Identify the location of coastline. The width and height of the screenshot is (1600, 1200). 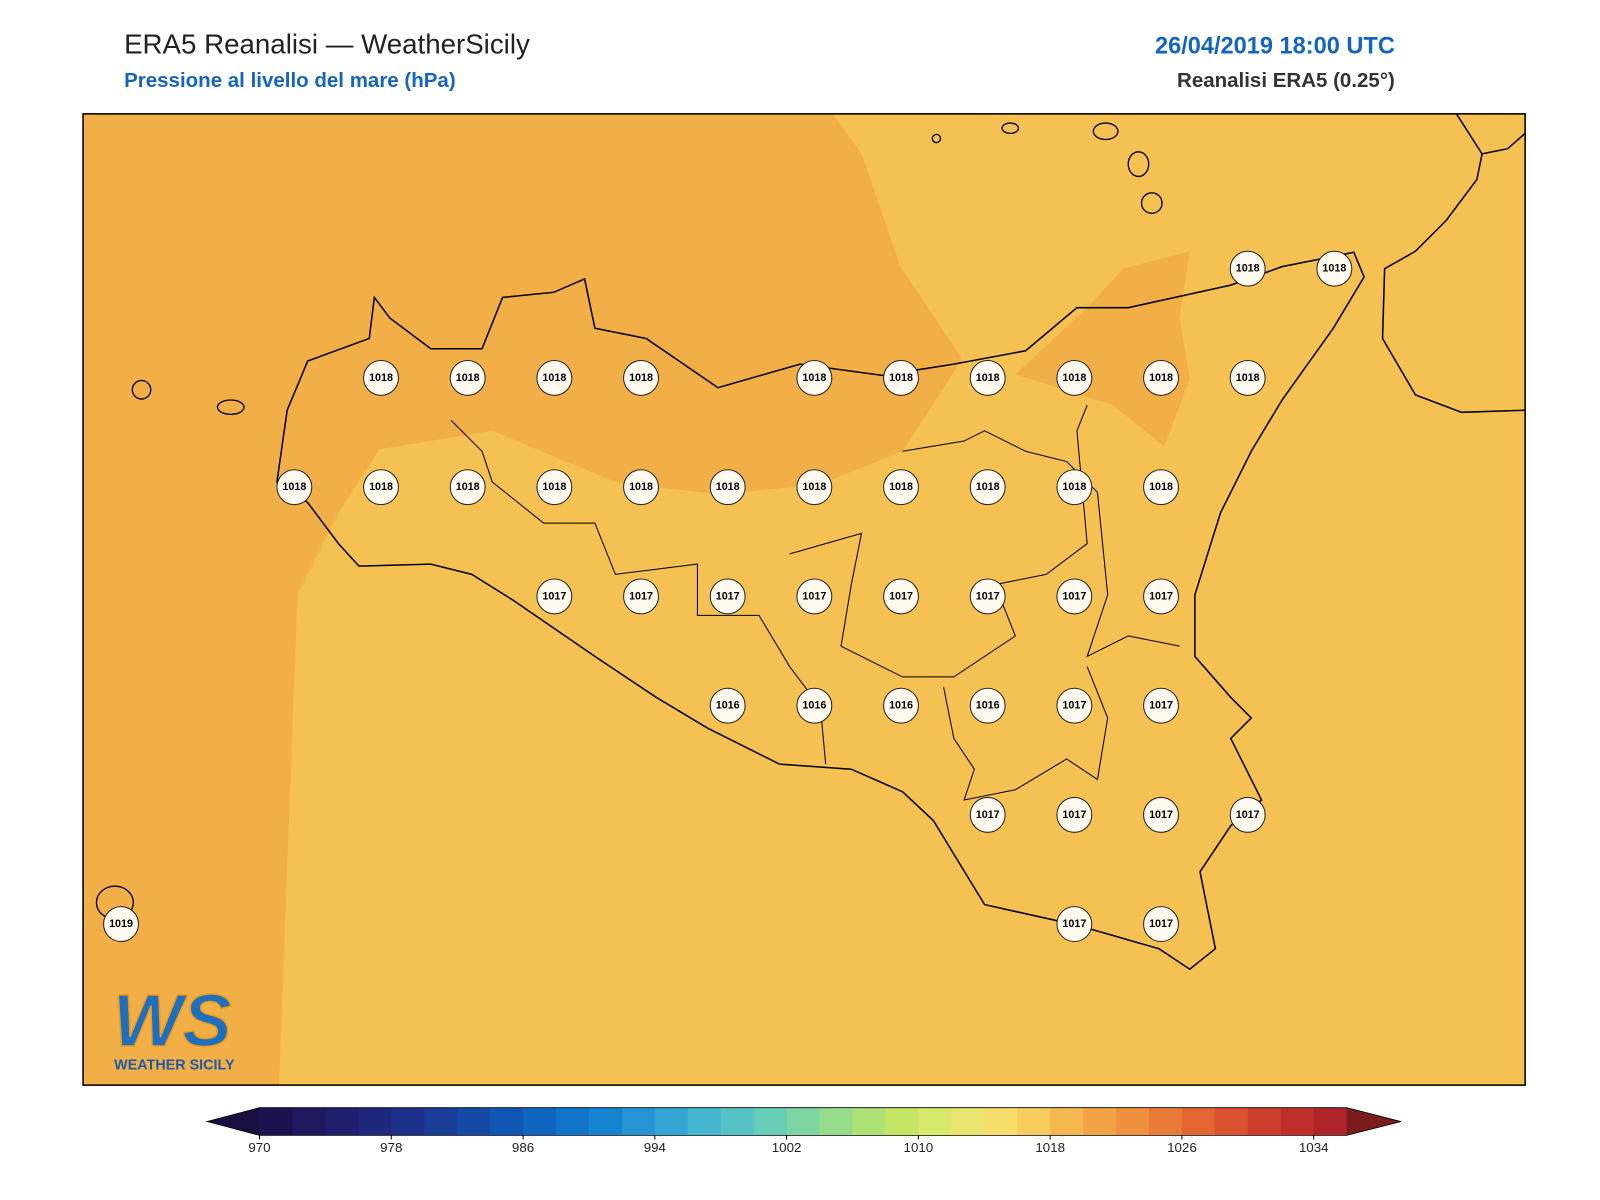
(1453, 263).